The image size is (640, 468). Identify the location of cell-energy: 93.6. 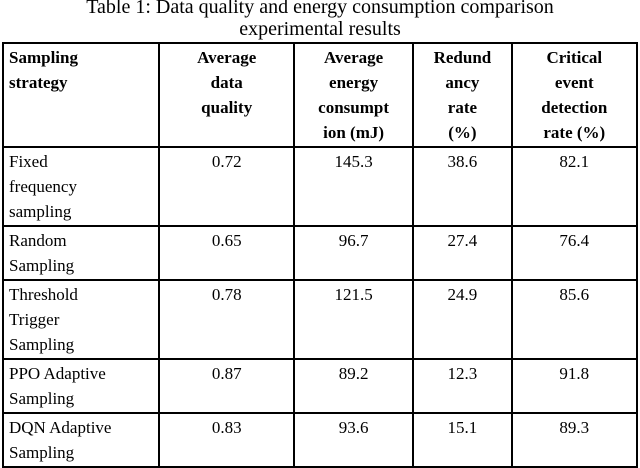
(353, 440).